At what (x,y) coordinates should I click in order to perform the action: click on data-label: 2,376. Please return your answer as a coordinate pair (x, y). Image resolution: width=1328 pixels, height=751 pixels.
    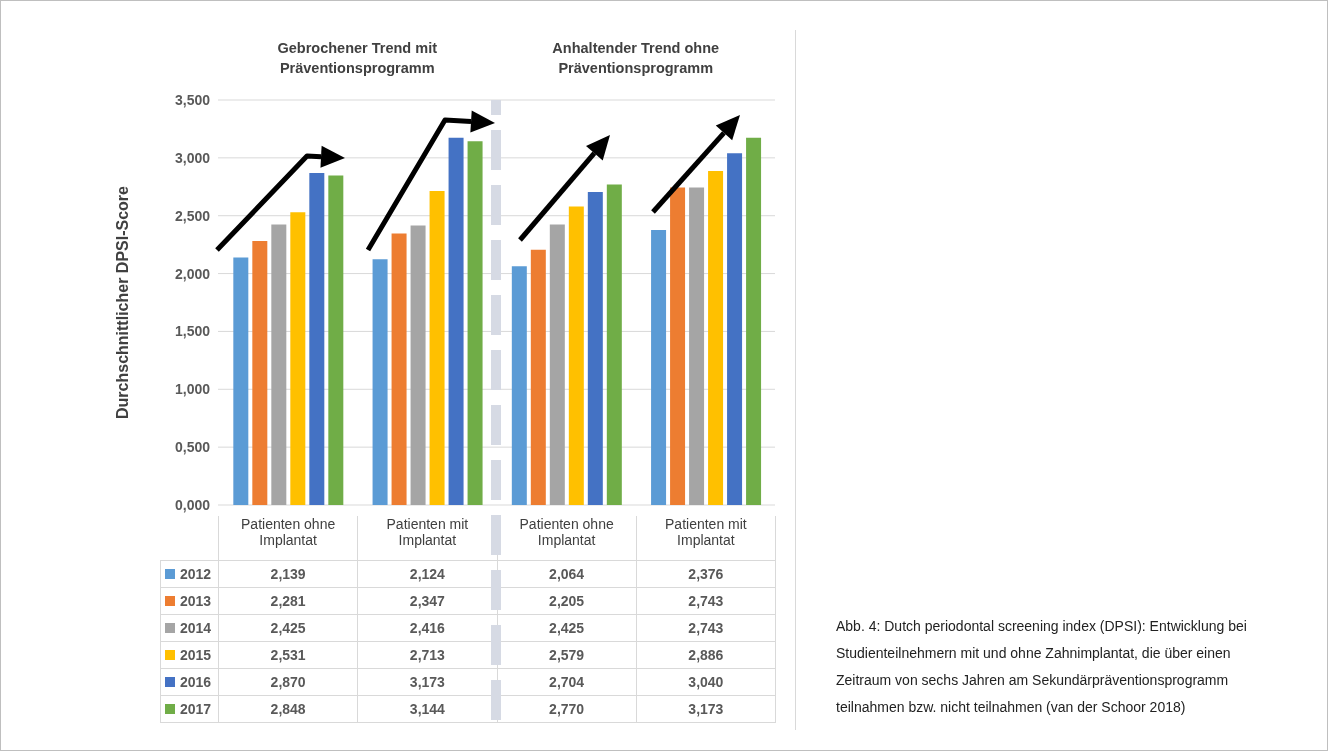
    Looking at the image, I should click on (706, 573).